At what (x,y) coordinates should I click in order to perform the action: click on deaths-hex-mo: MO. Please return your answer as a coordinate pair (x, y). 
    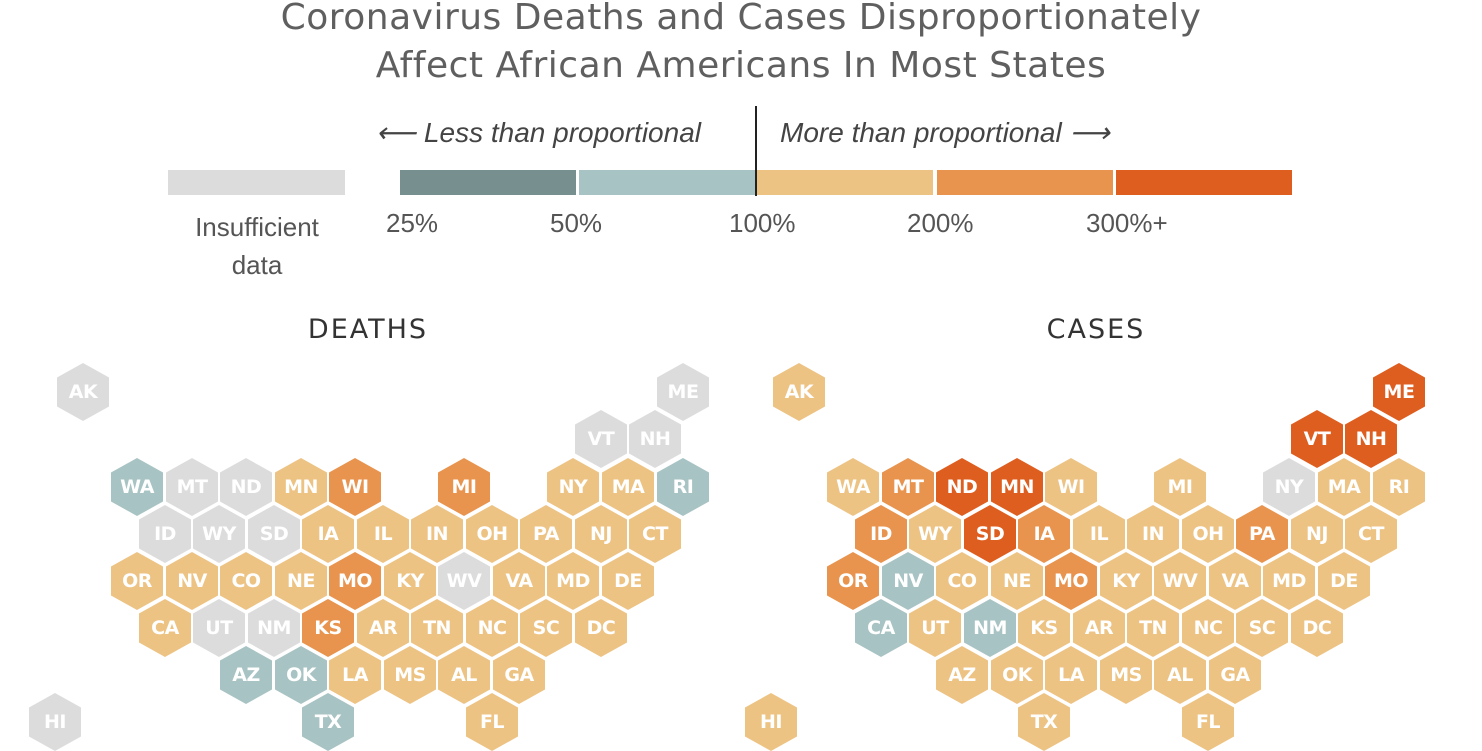
    Looking at the image, I should click on (355, 581).